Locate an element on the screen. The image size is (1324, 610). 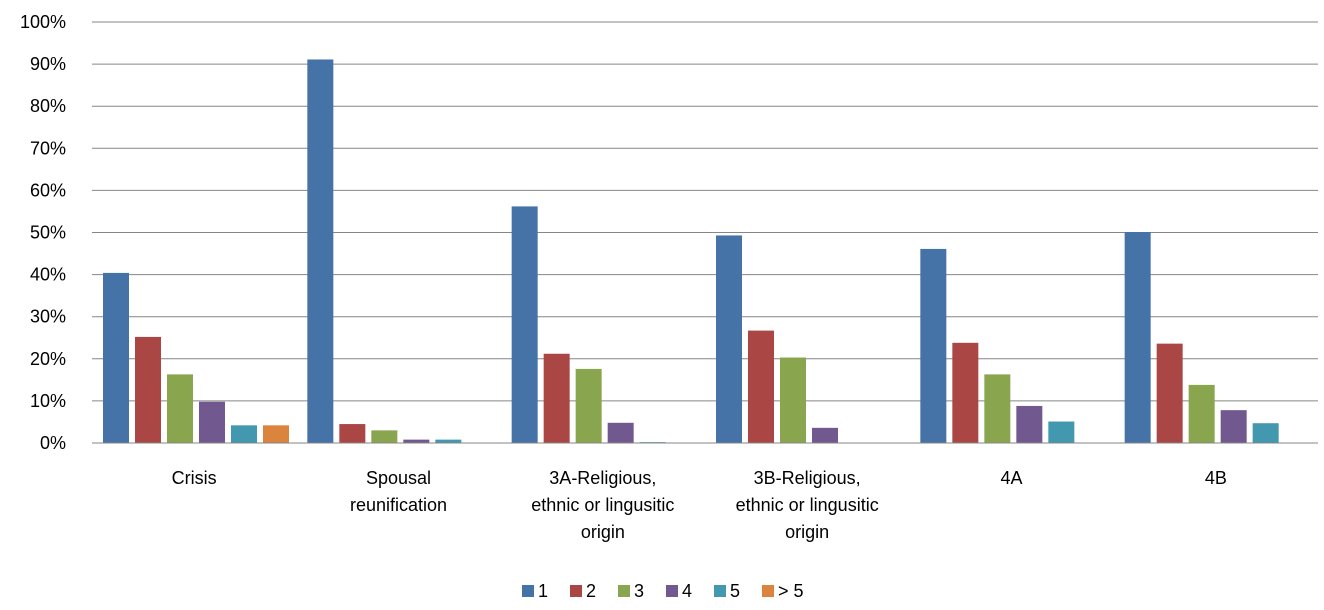
y-tick-label: 0% is located at coordinates (53, 443).